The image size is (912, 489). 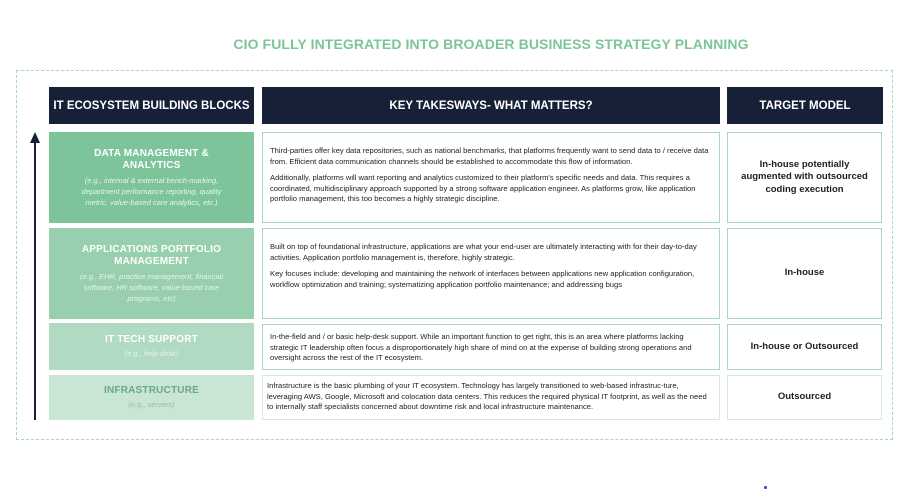 I want to click on header-target-model: TARGET MODEL, so click(x=805, y=105).